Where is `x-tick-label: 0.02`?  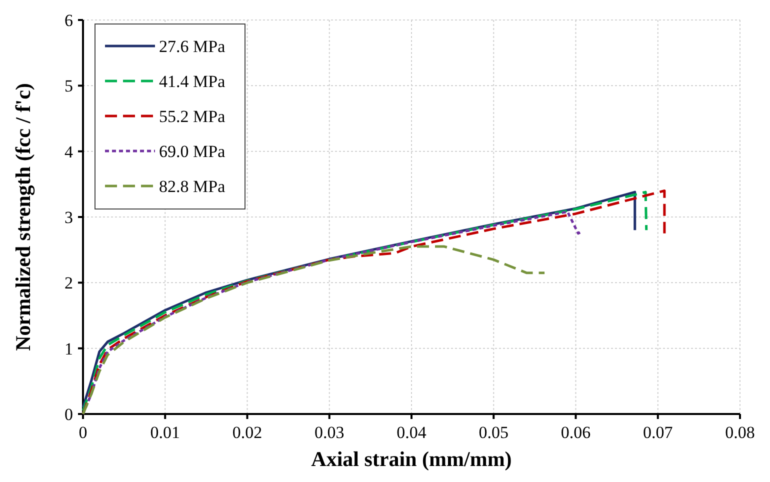 x-tick-label: 0.02 is located at coordinates (247, 432).